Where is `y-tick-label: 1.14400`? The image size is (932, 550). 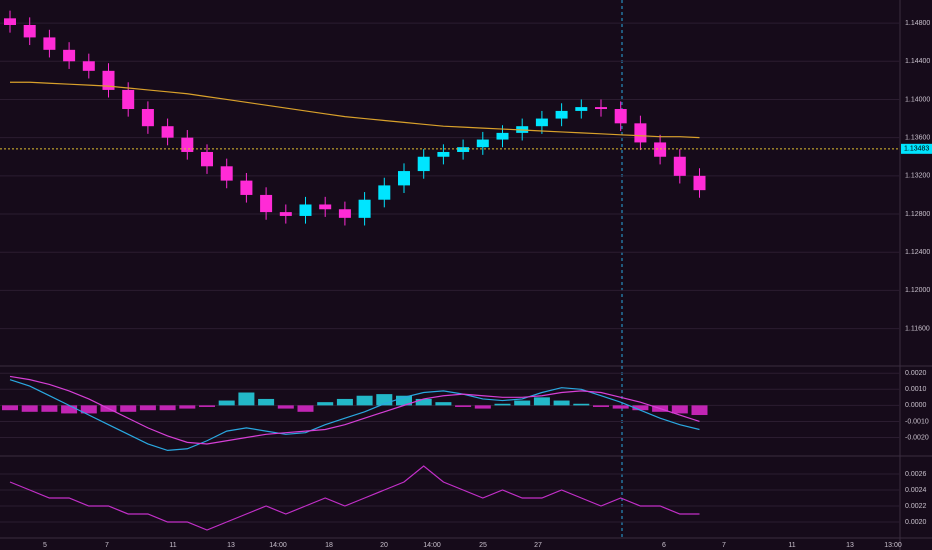
y-tick-label: 1.14400 is located at coordinates (917, 61).